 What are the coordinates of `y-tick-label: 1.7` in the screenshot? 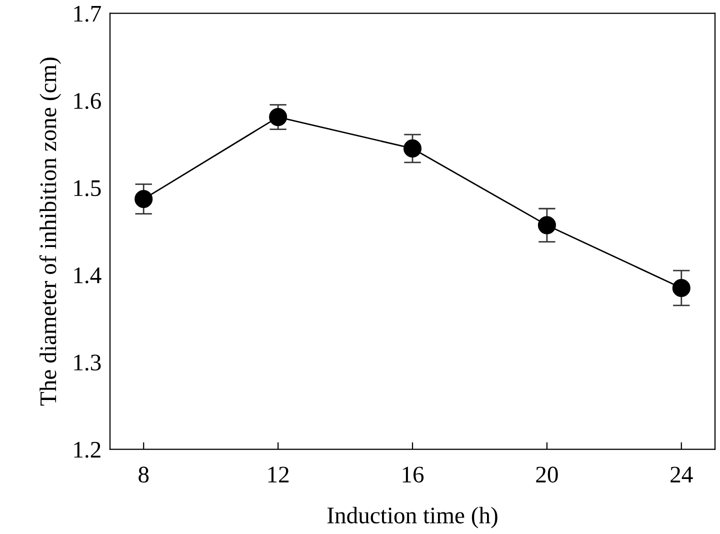 It's located at (87, 14).